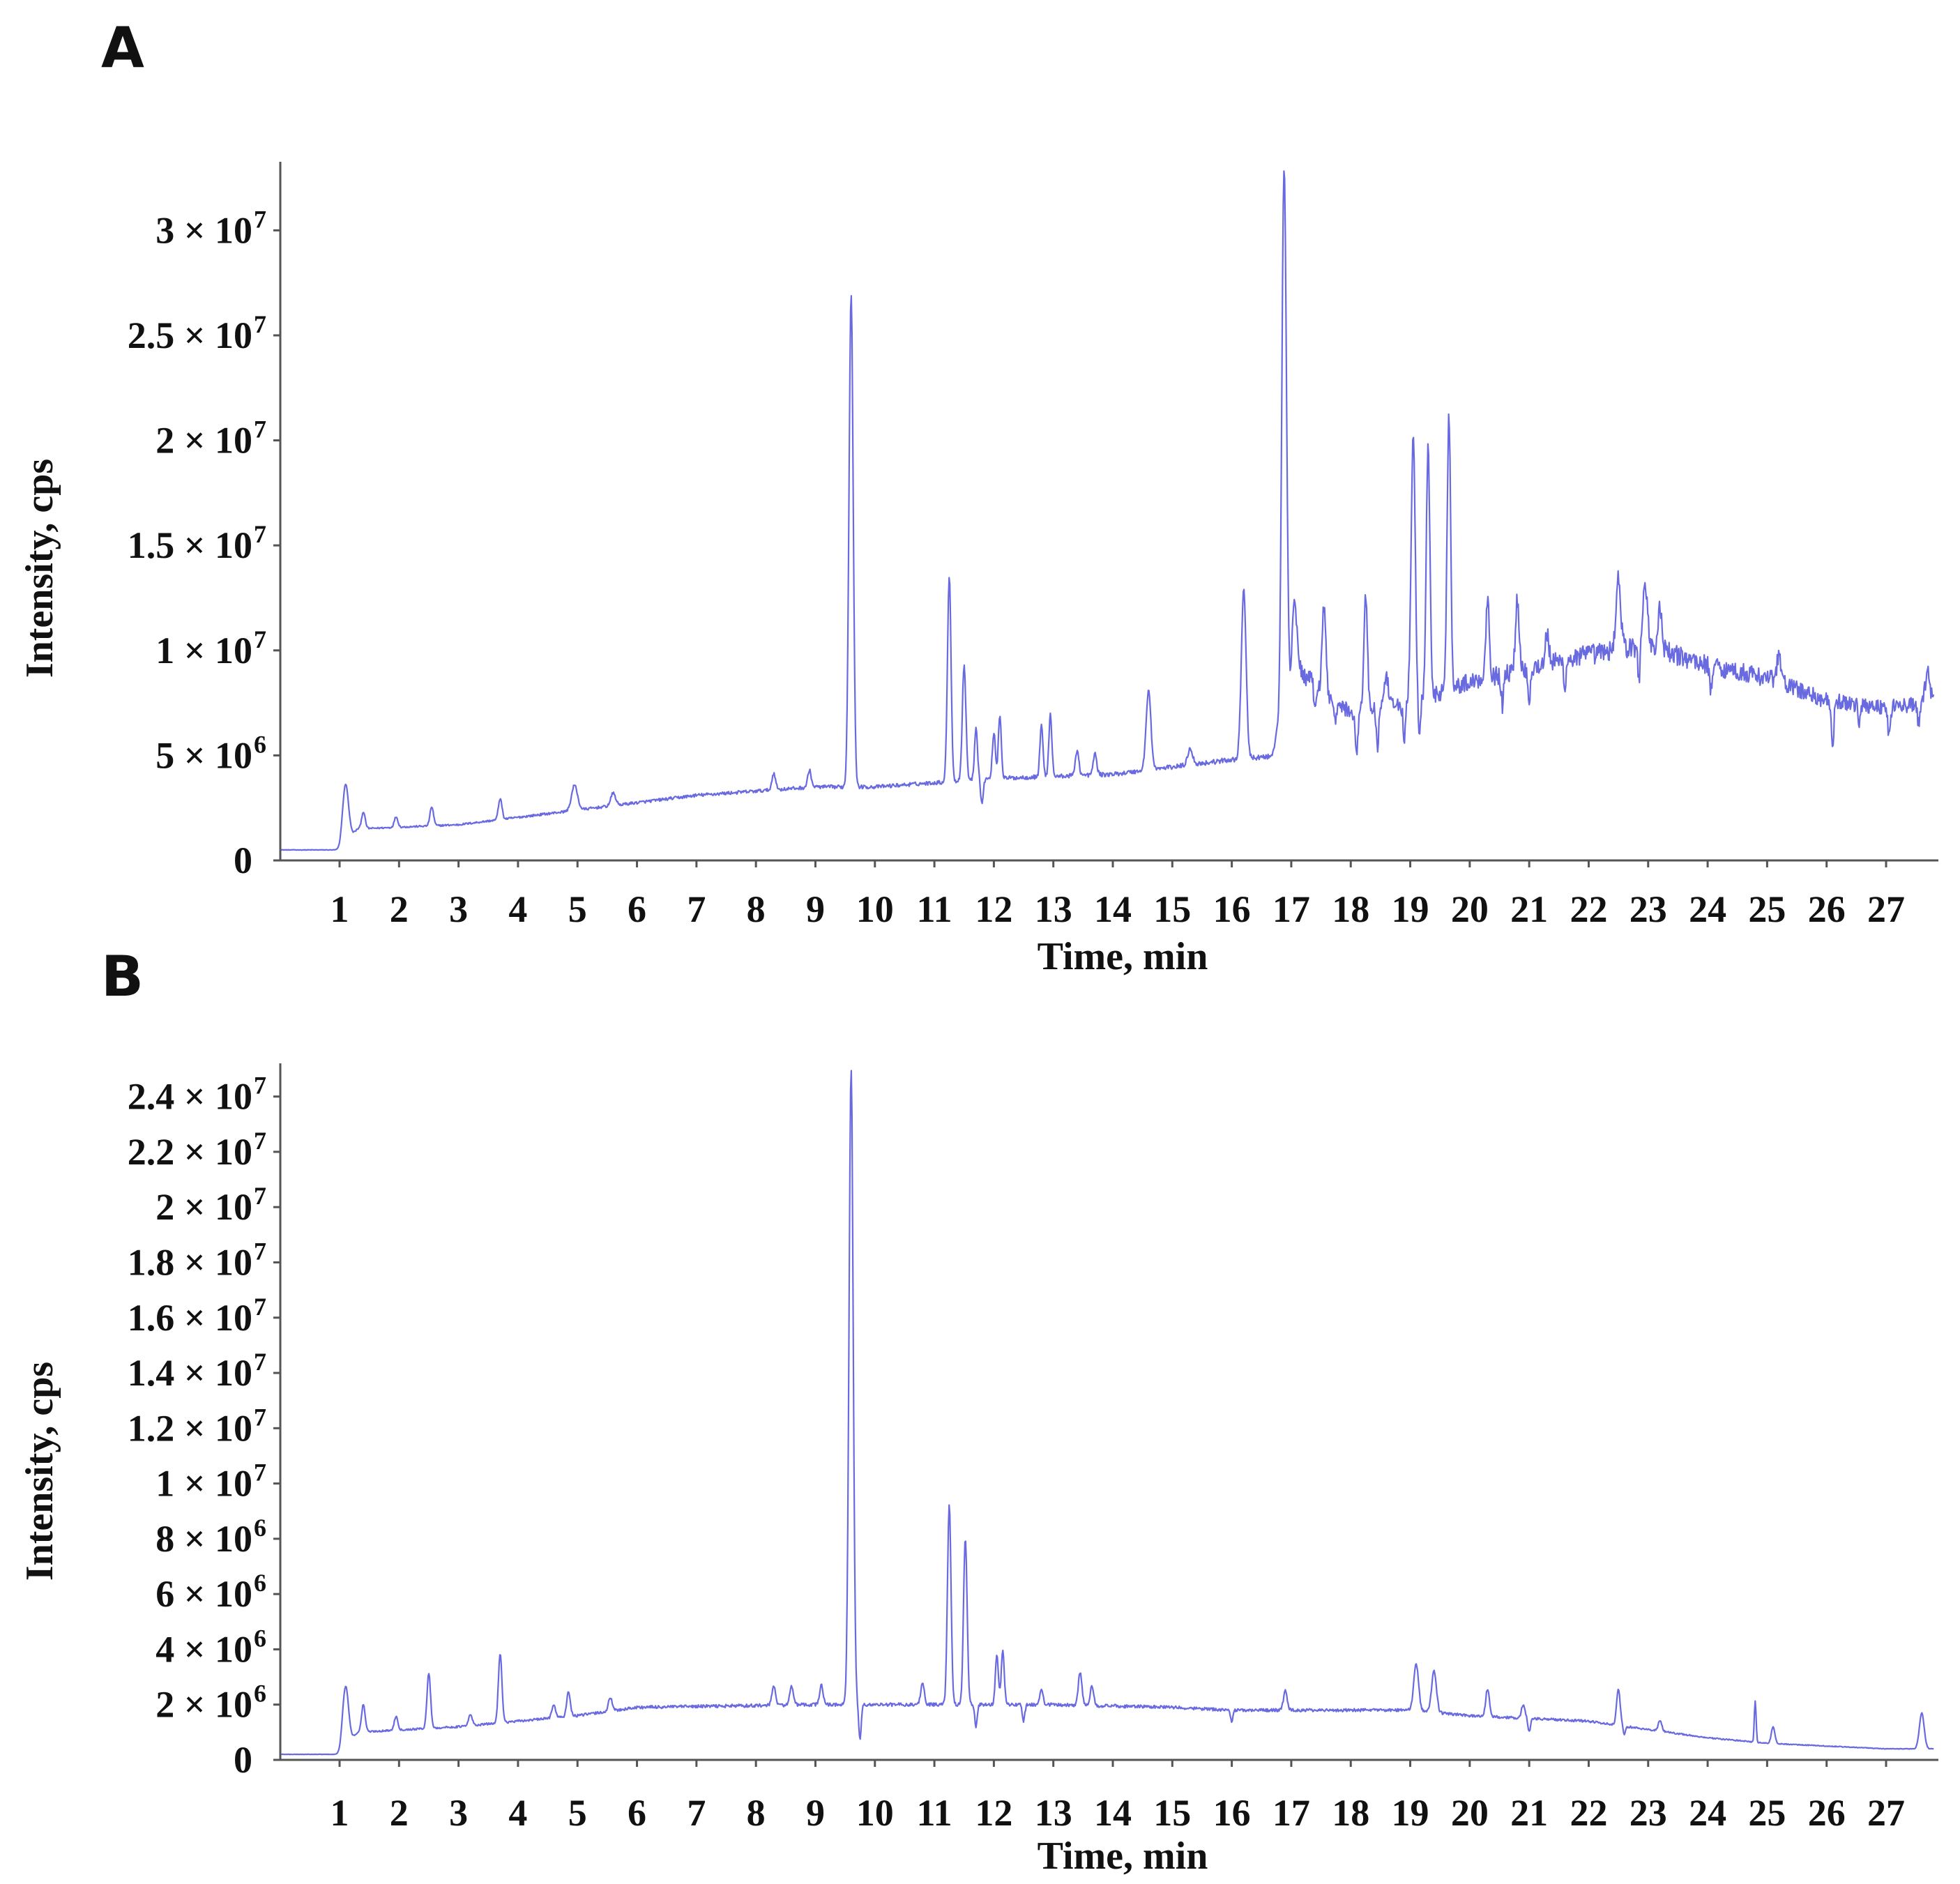  I want to click on a-xtick-label: 3, so click(459, 909).